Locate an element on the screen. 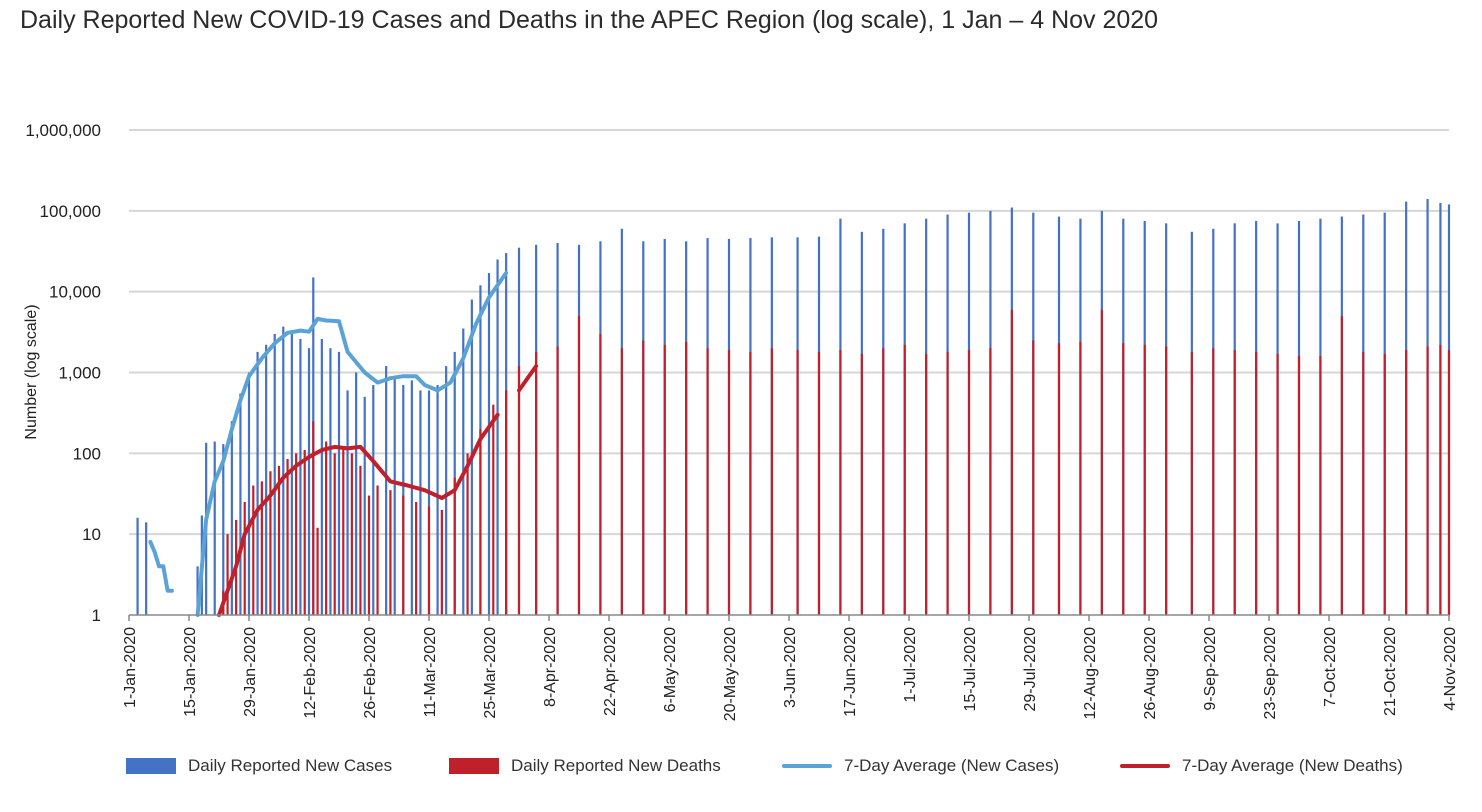  y-tick-label: 100 is located at coordinates (87, 453).